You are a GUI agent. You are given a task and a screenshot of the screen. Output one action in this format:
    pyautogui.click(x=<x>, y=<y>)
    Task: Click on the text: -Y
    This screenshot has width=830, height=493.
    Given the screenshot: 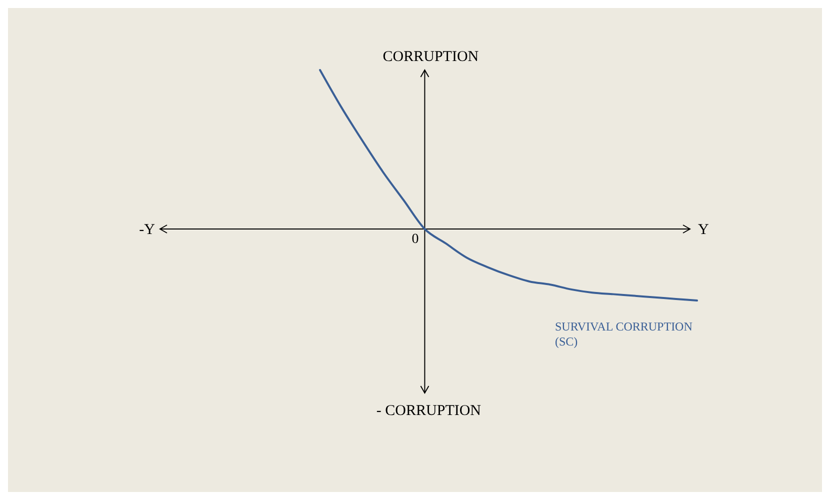 What is the action you would take?
    pyautogui.click(x=147, y=230)
    